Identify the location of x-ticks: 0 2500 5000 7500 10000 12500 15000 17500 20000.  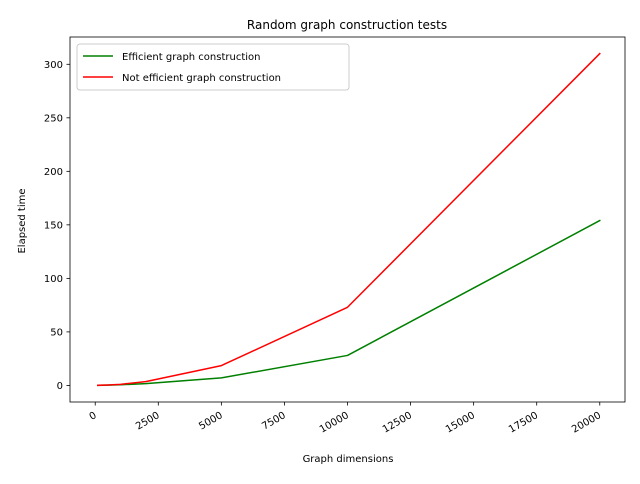
(345, 419).